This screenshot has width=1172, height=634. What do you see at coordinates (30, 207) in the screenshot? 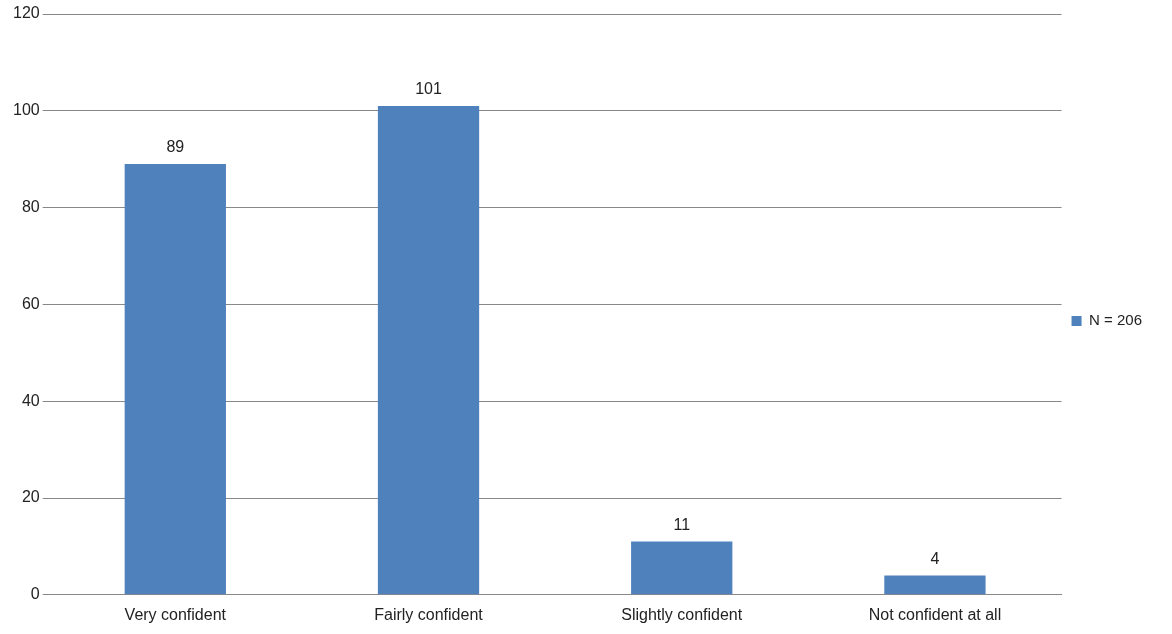
I see `y-tick-label: 80` at bounding box center [30, 207].